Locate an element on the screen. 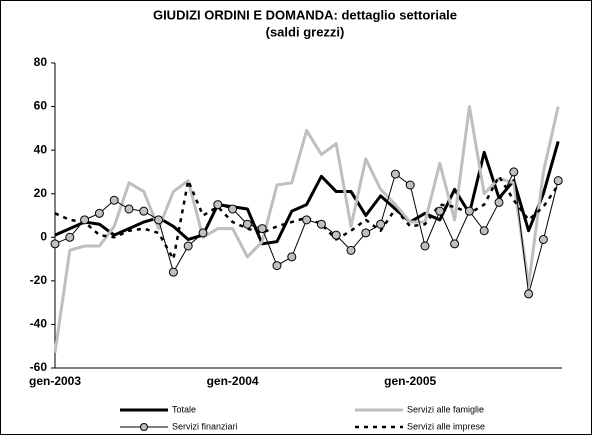  y-tick-label: 40 is located at coordinates (41, 149).